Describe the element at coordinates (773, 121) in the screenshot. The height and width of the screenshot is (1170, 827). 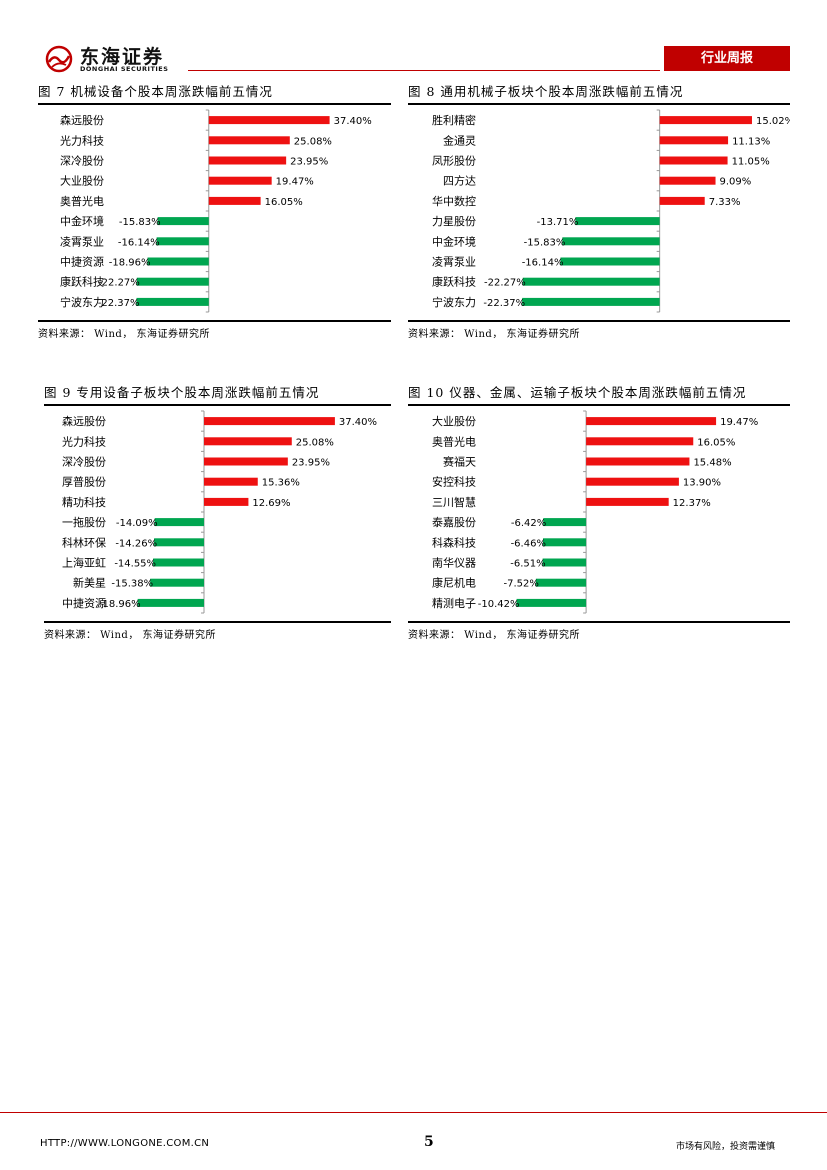
I see `data-label: 15.02%` at that location.